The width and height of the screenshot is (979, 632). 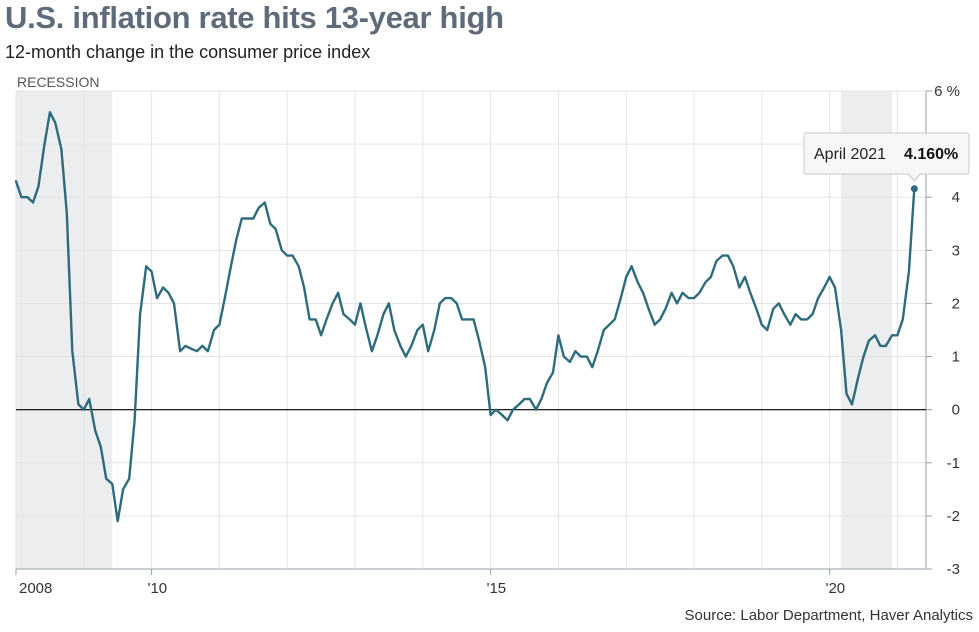 I want to click on recession-label: RECESSION, so click(x=58, y=82).